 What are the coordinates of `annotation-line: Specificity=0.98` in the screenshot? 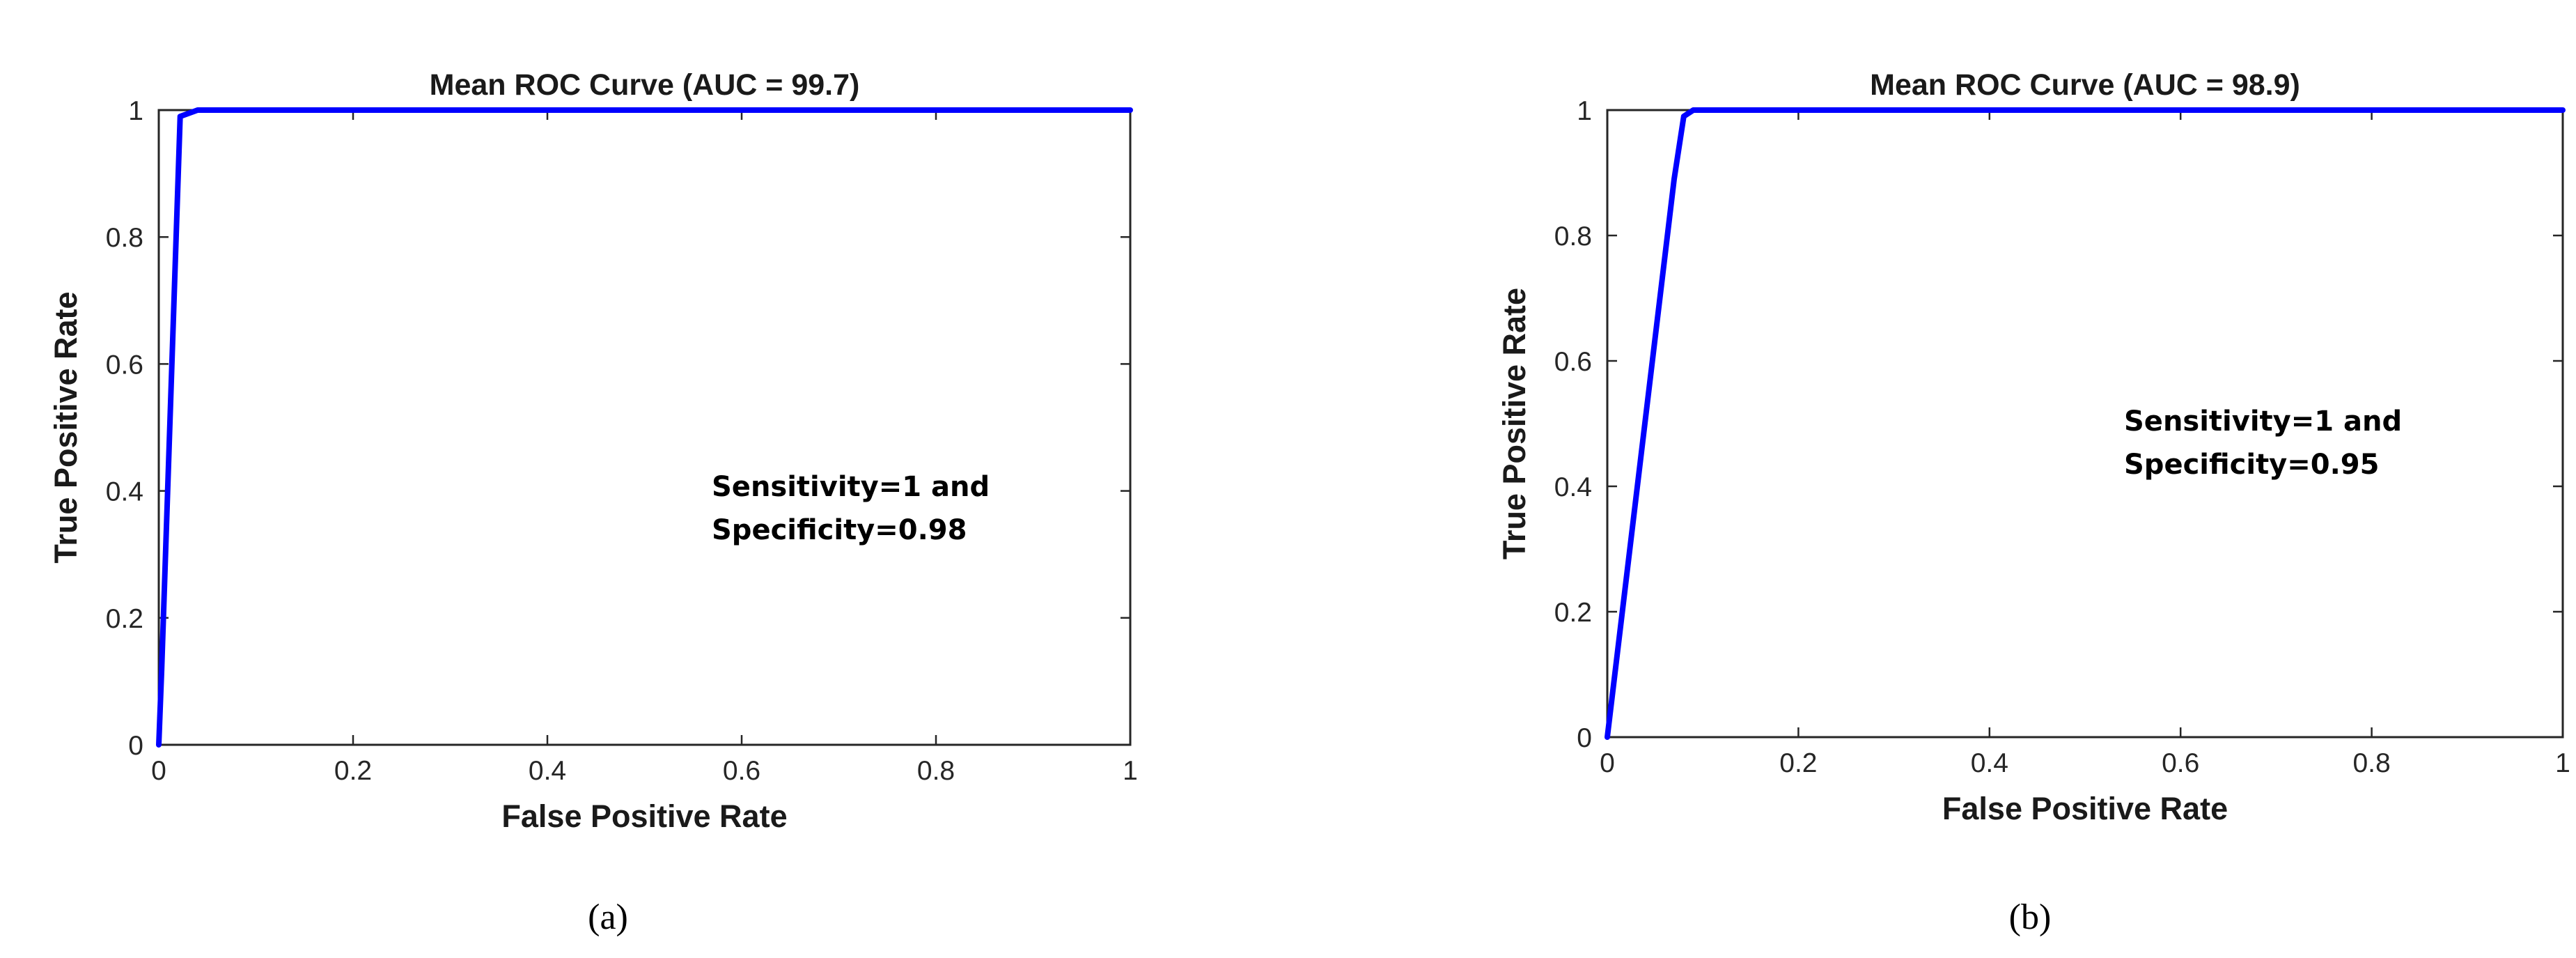 It's located at (840, 530).